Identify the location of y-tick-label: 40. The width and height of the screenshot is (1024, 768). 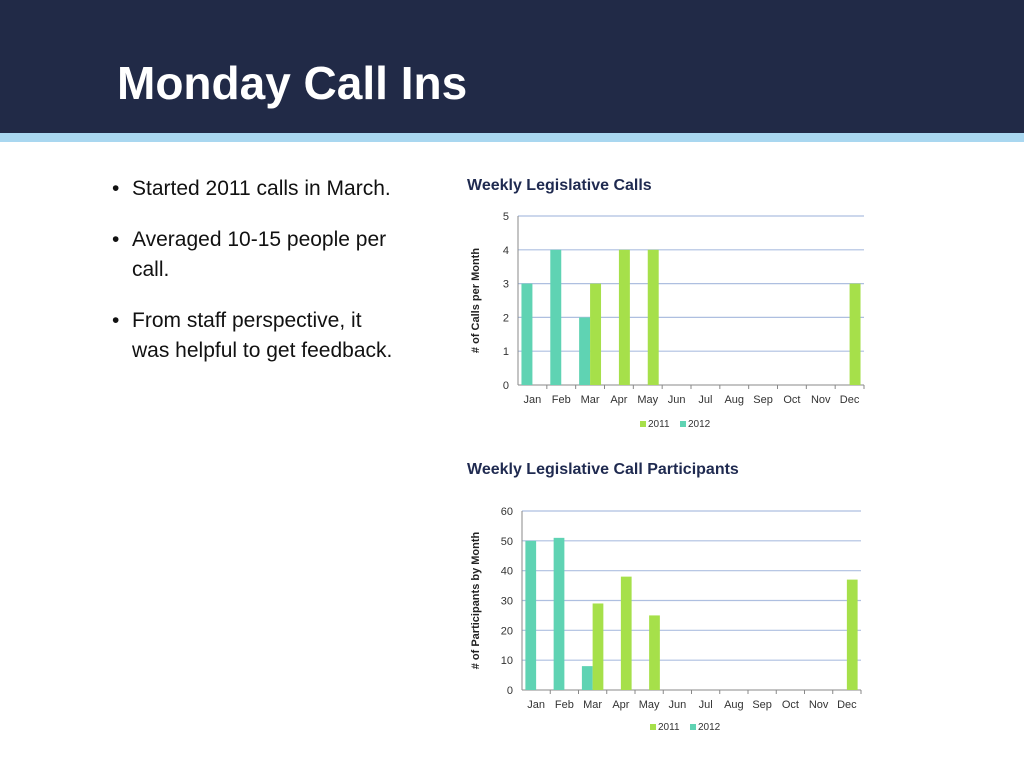
(507, 572).